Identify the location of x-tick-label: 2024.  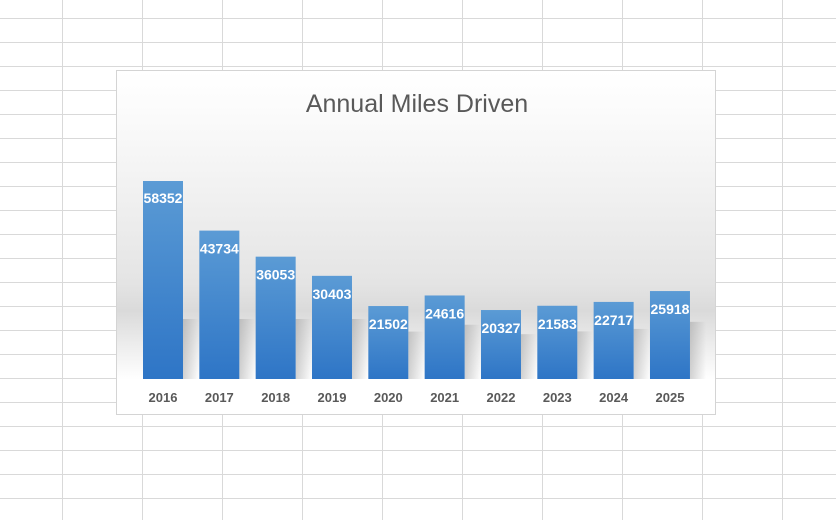
(614, 397).